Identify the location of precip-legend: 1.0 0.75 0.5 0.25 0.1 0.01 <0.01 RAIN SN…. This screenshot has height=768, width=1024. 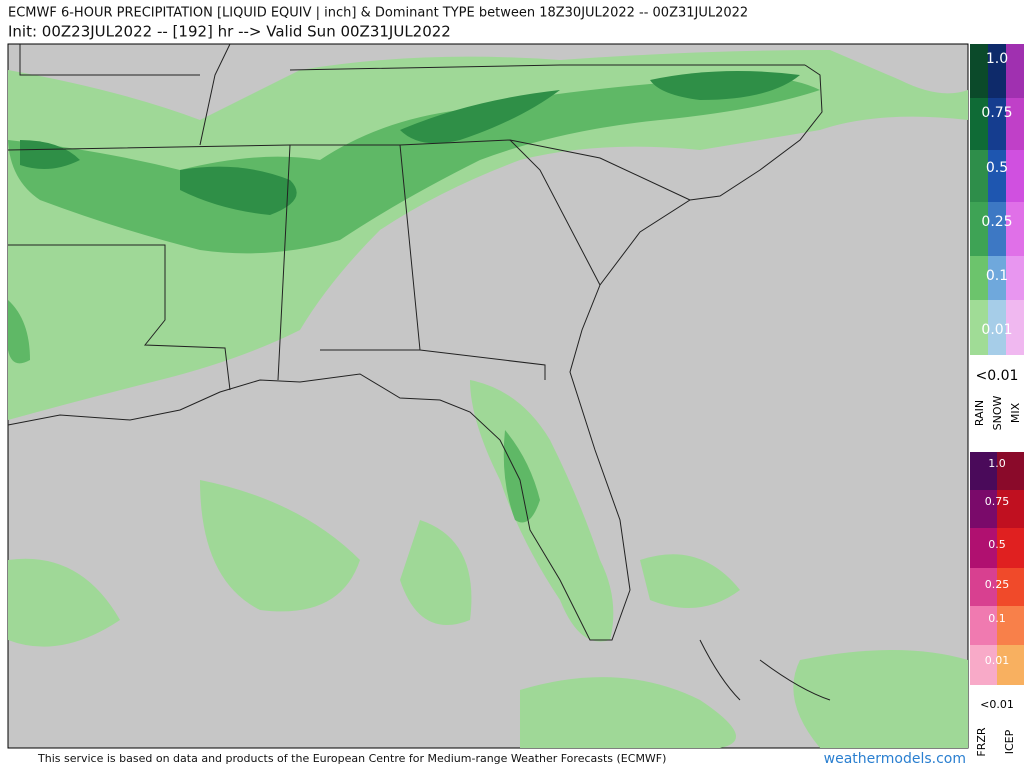
(997, 237).